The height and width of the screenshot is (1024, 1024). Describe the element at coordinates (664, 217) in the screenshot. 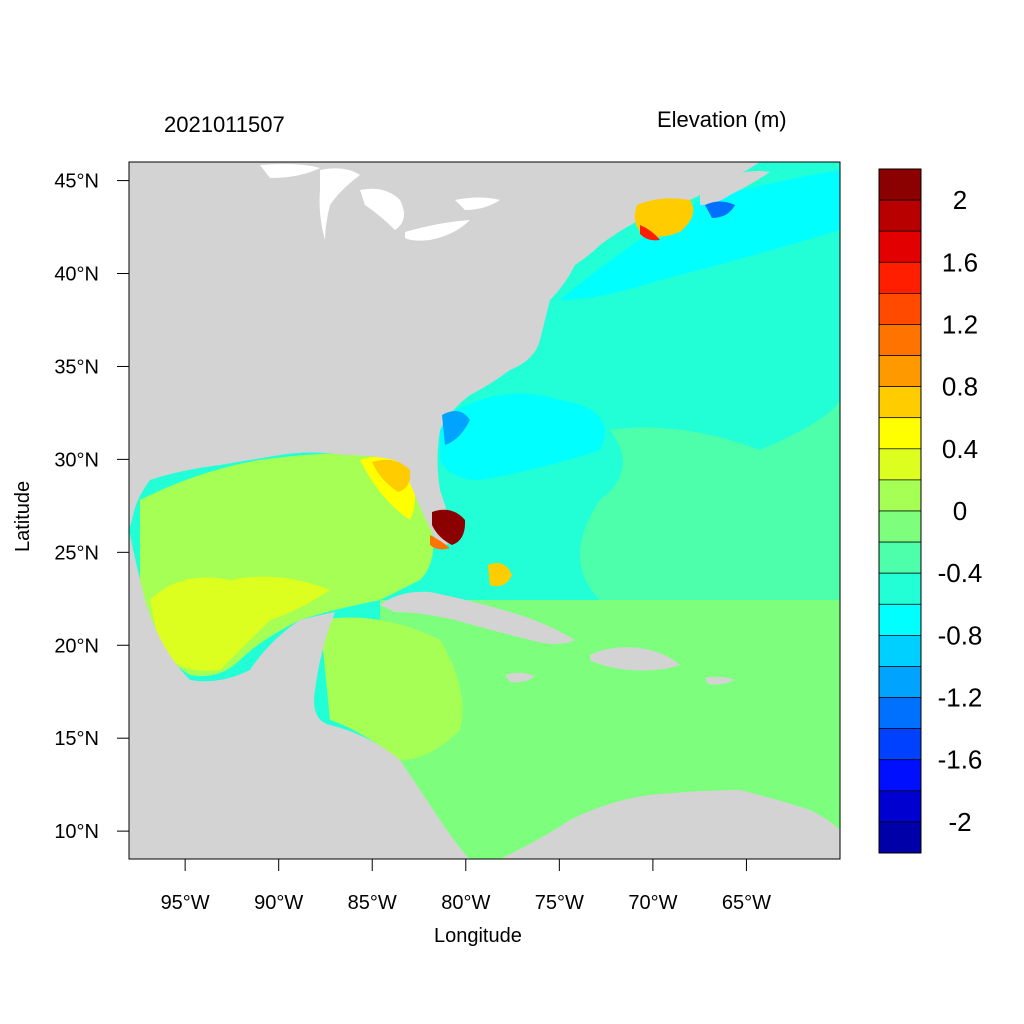

I see `gulf-of-maine-high` at that location.